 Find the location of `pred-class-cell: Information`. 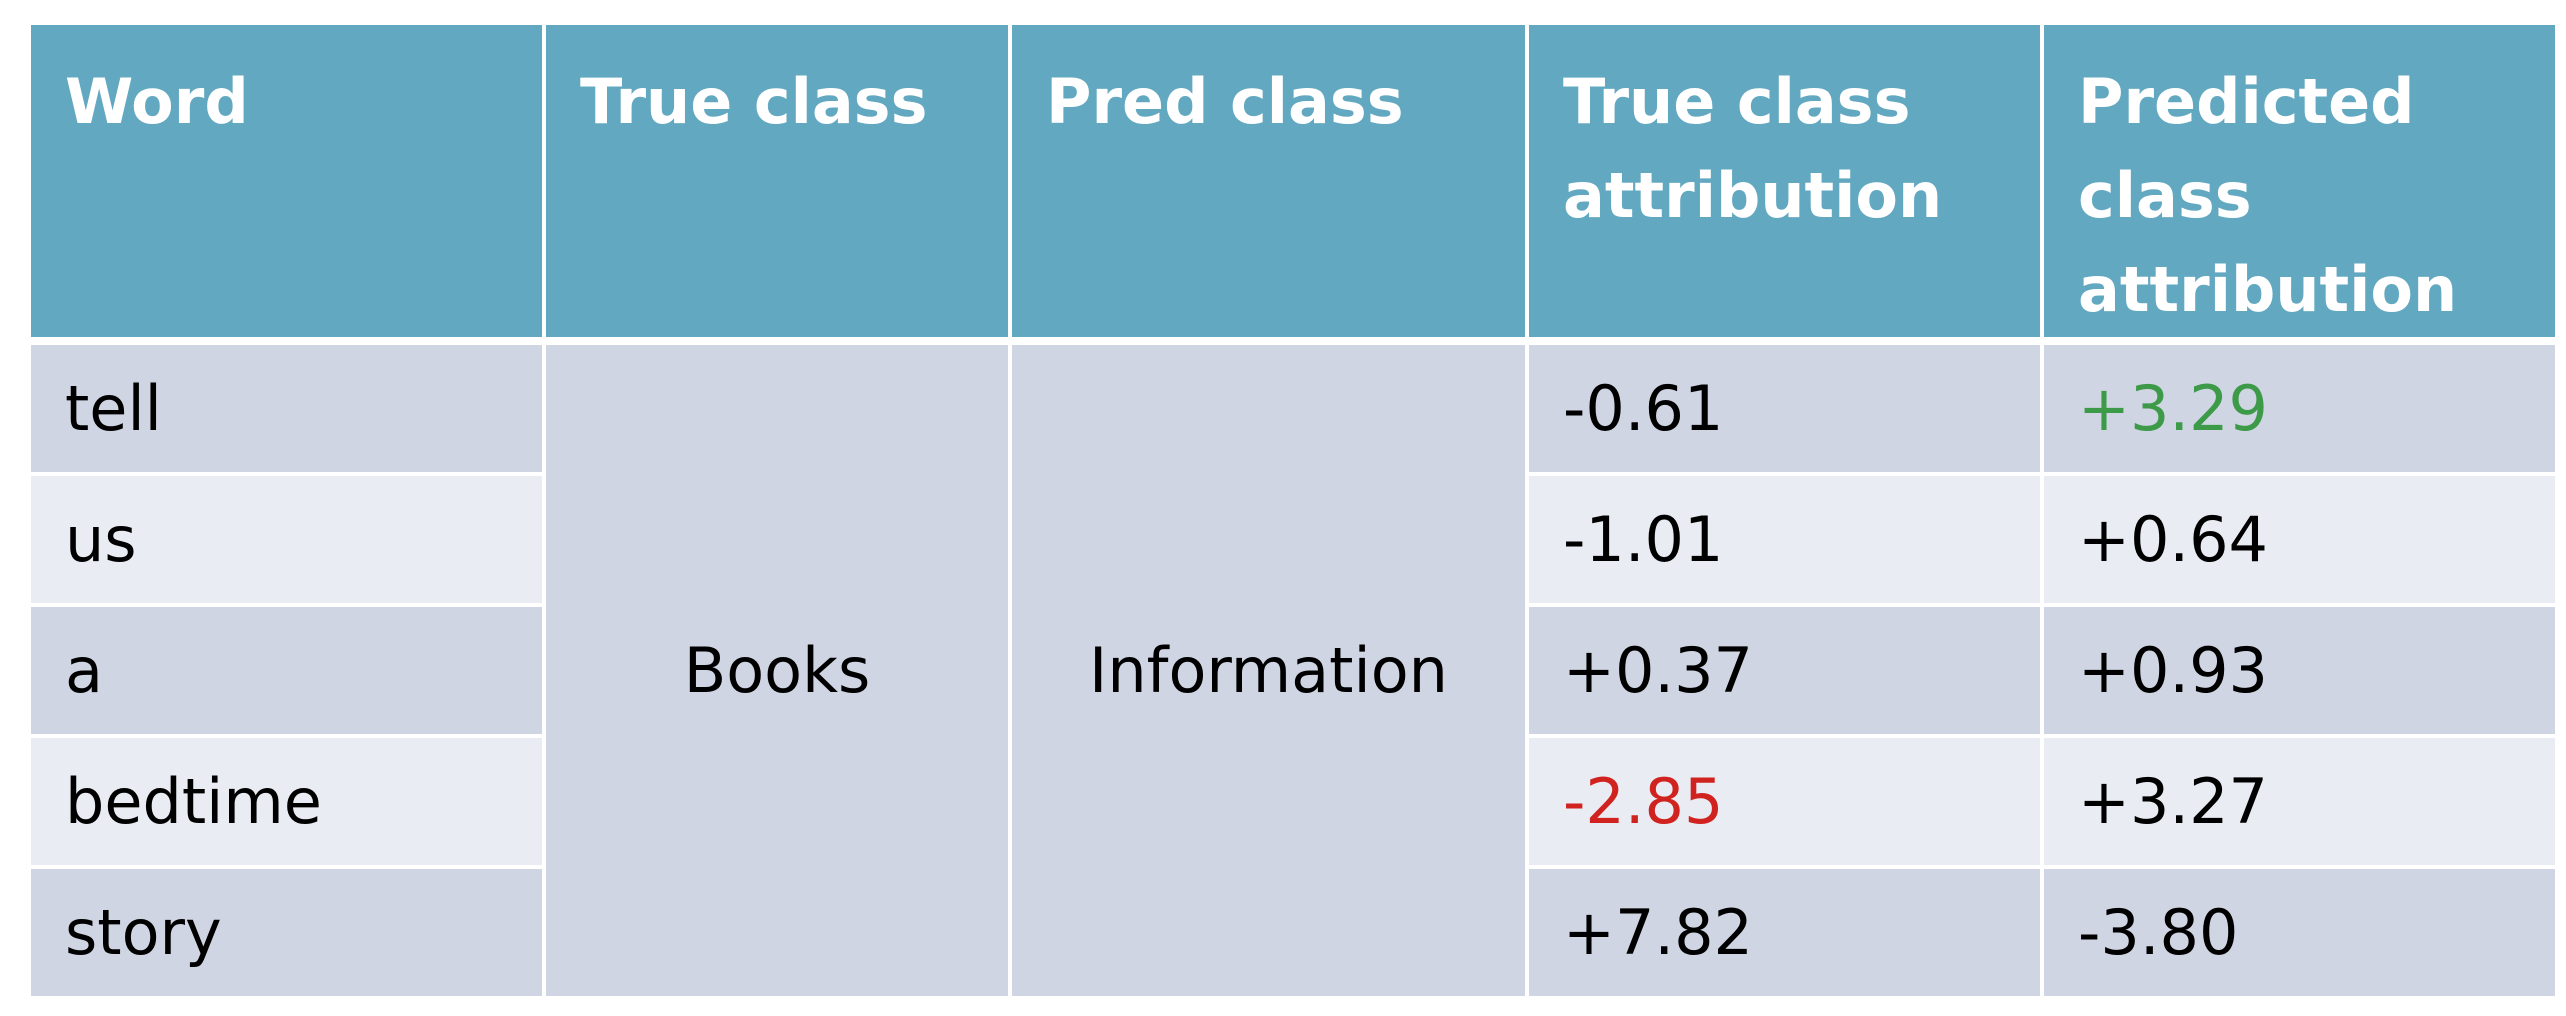

pred-class-cell: Information is located at coordinates (1268, 670).